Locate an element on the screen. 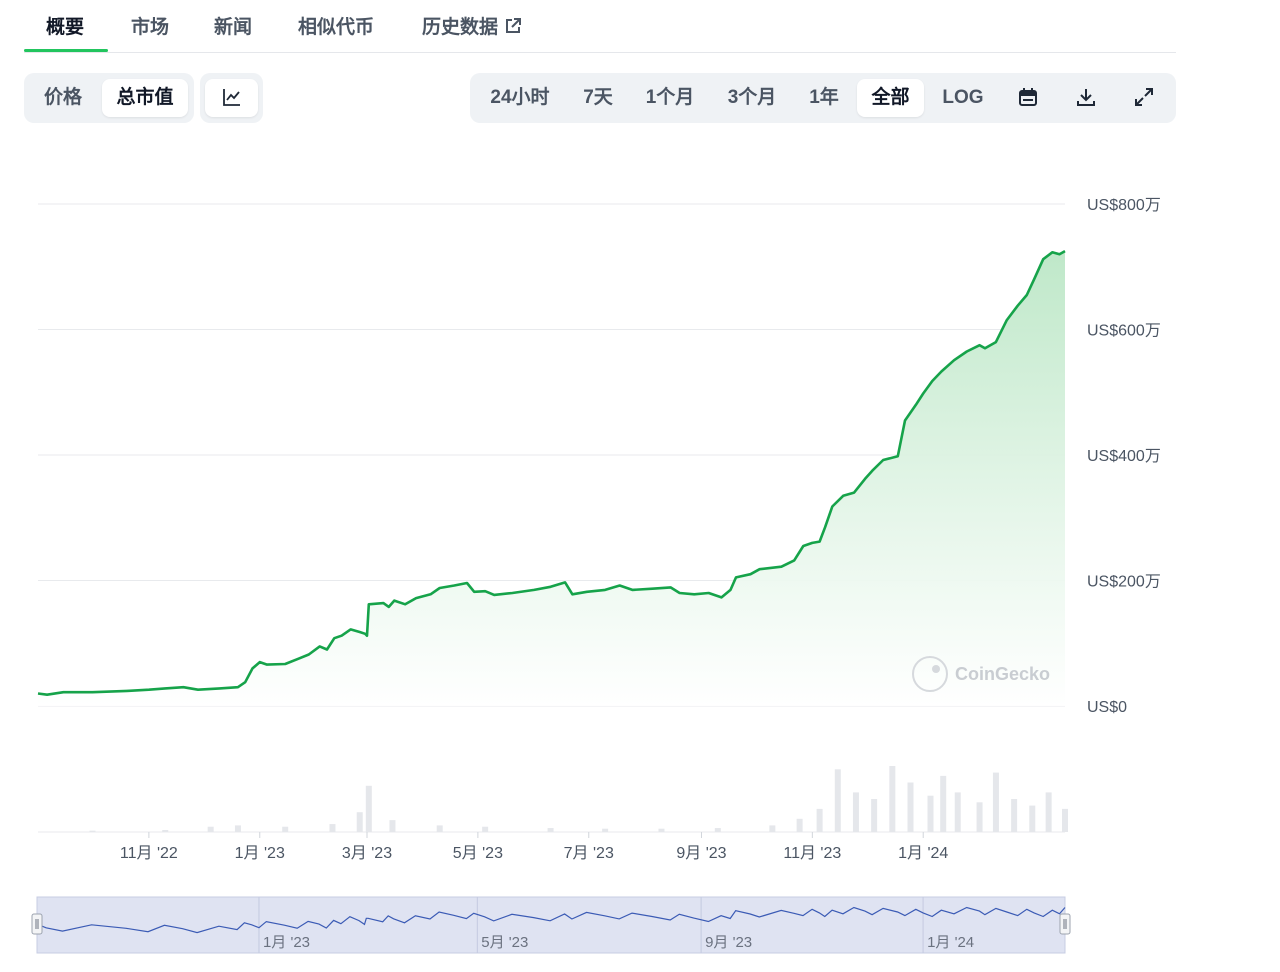  range-3m-button: 3个月 is located at coordinates (752, 97).